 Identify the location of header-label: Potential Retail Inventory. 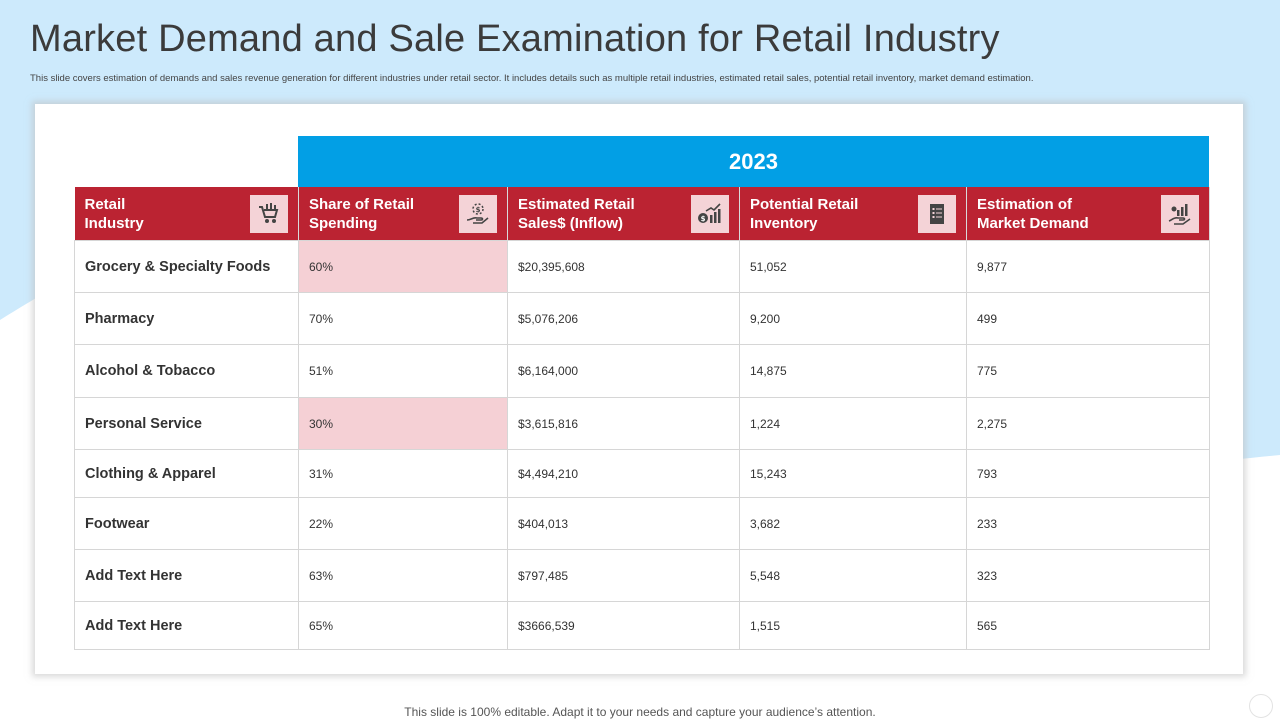
(804, 213).